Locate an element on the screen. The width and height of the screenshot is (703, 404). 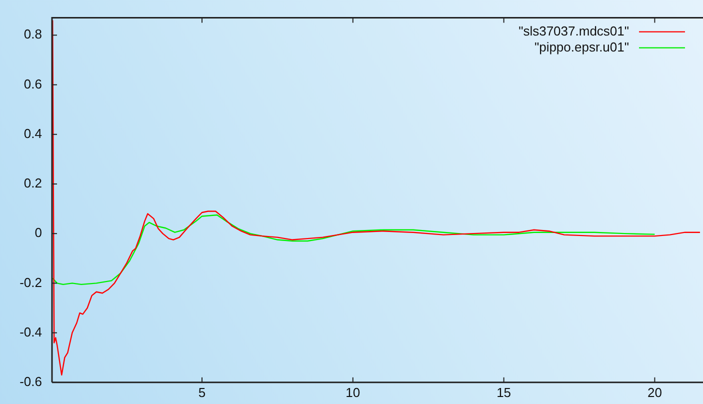
legend-label: "sls37037.mdcs01" is located at coordinates (574, 30).